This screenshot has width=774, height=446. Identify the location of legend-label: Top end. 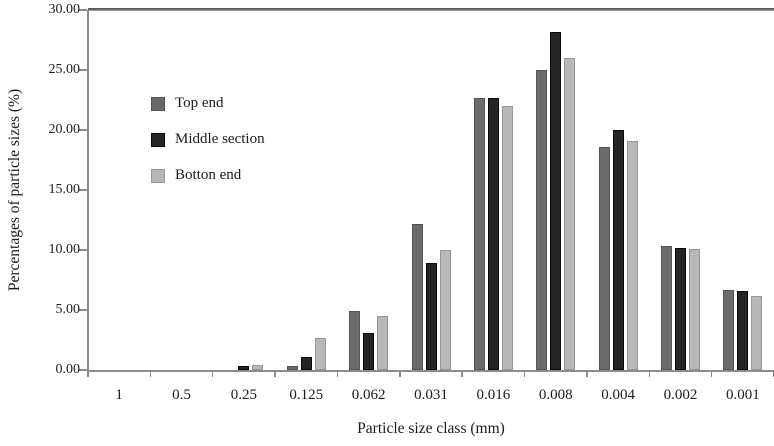
(199, 103).